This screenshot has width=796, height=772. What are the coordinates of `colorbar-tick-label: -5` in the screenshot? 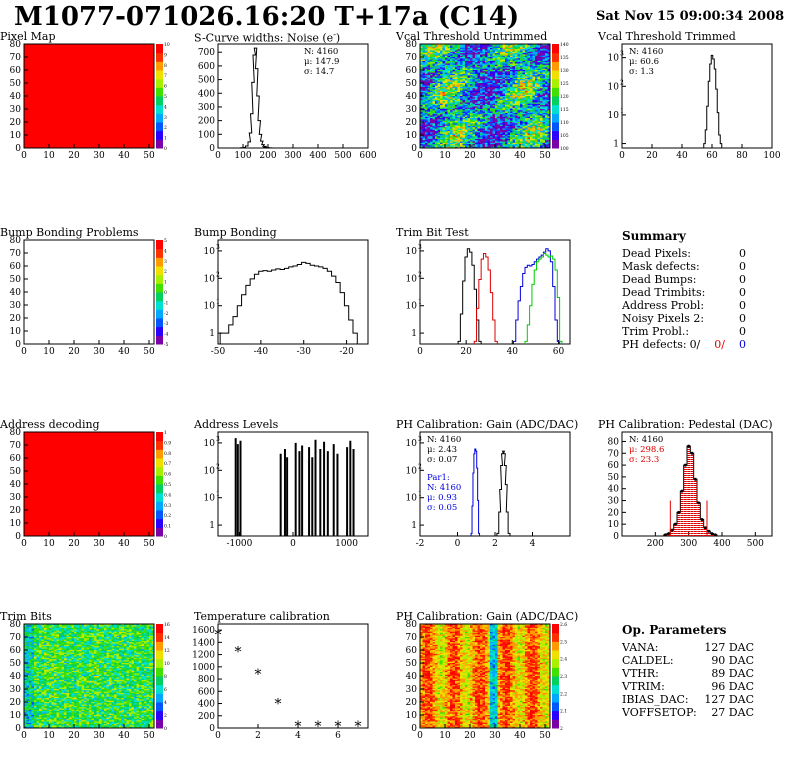 It's located at (166, 345).